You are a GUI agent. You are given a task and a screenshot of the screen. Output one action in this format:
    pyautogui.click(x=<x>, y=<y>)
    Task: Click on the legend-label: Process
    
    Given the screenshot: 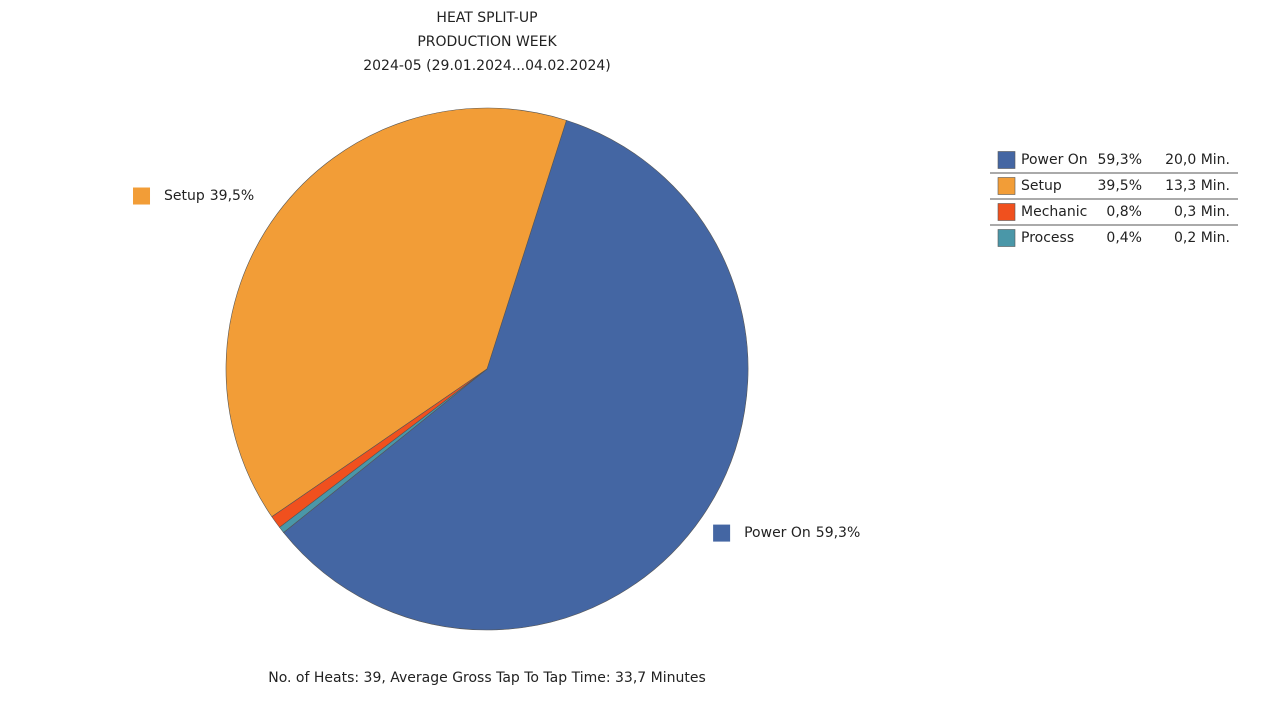 What is the action you would take?
    pyautogui.click(x=1047, y=238)
    